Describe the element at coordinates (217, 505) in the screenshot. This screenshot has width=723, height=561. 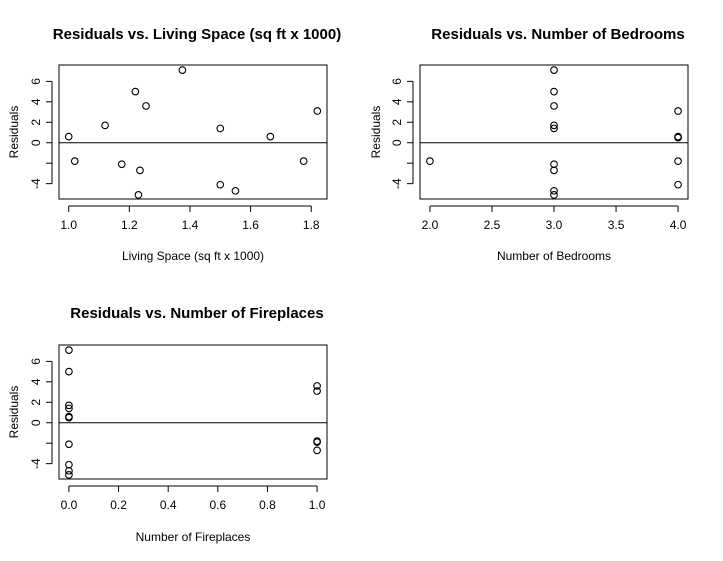
I see `x-tick-label: 0.6` at that location.